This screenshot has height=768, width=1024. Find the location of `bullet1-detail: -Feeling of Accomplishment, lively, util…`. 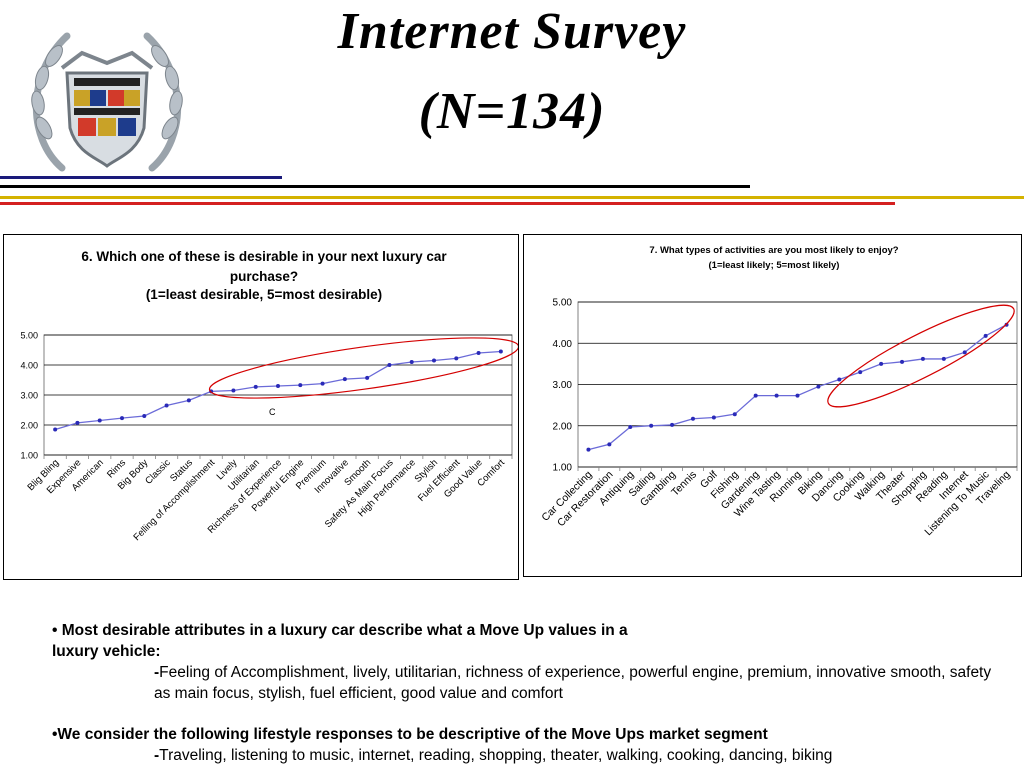

bullet1-detail: -Feeling of Accomplishment, lively, util… is located at coordinates (522, 683).